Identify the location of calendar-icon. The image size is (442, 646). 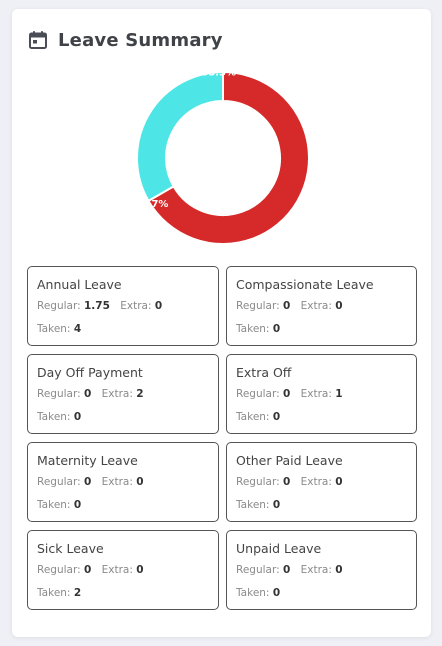
(38, 40).